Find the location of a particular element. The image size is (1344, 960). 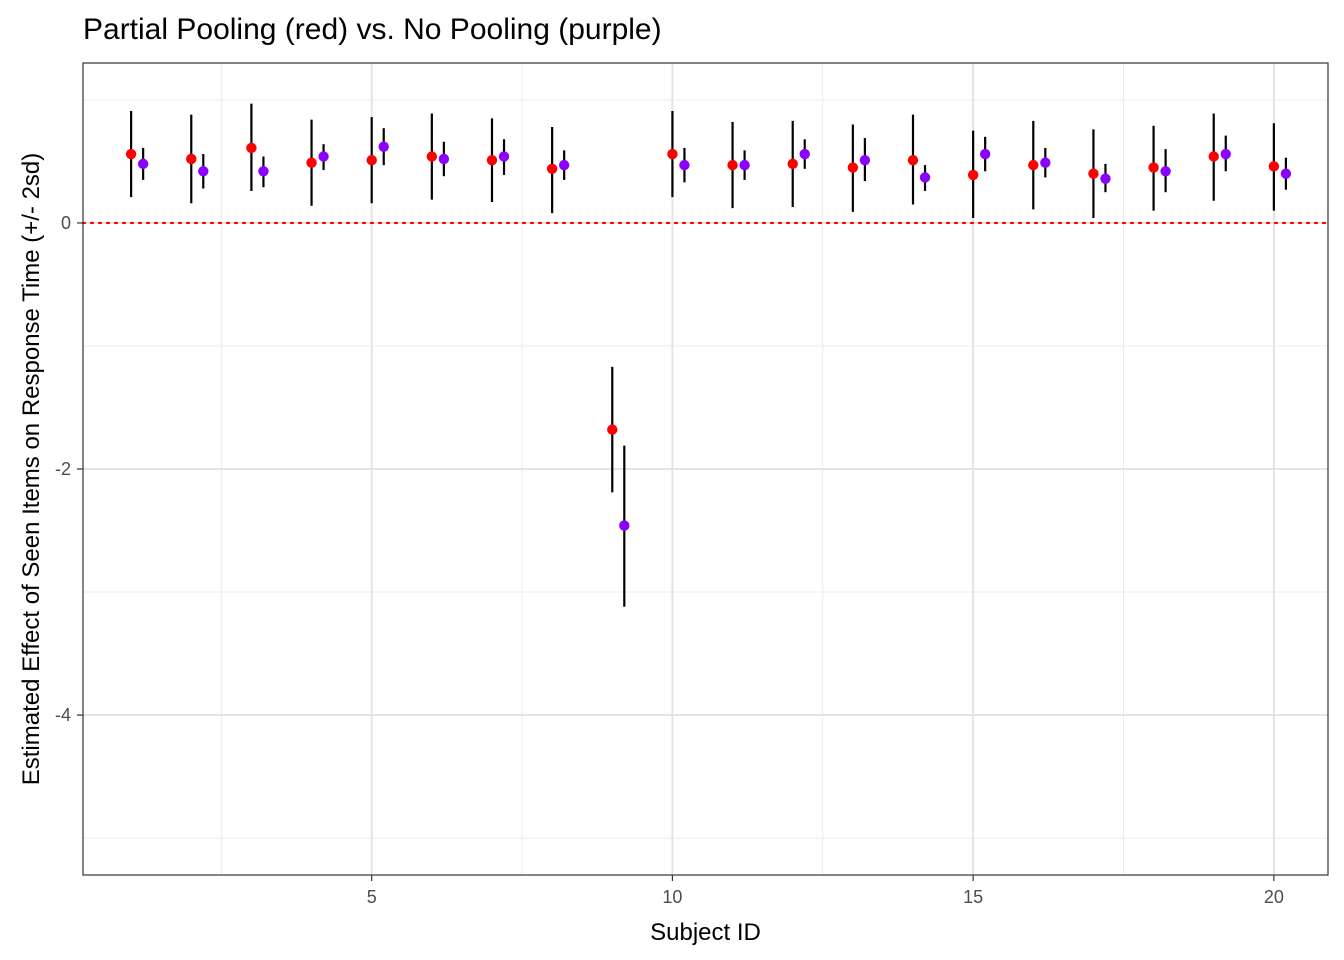

x-tick-label: 15 is located at coordinates (973, 897).